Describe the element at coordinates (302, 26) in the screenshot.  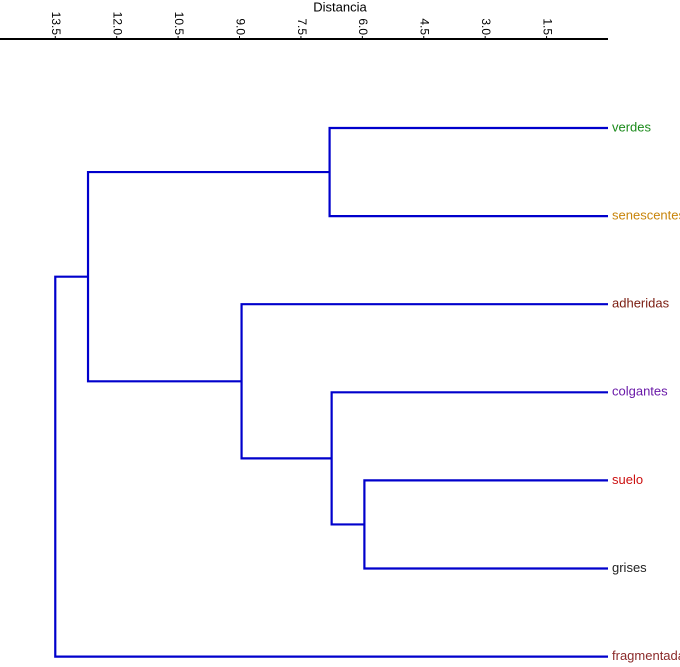
I see `x-tick-label: 7.5` at that location.